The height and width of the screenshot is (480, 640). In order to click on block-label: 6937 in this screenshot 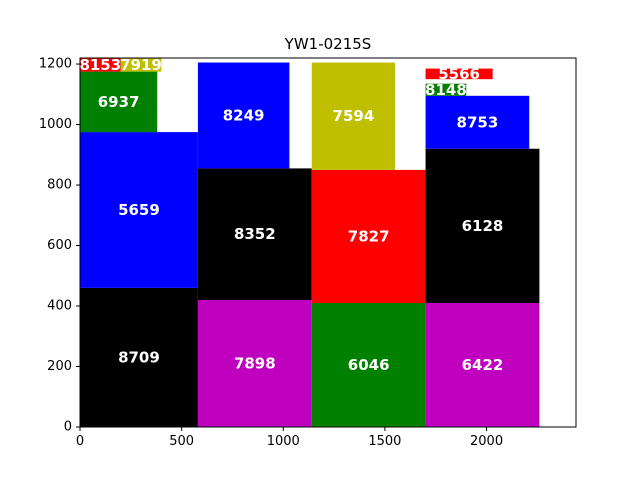, I will do `click(119, 102)`.